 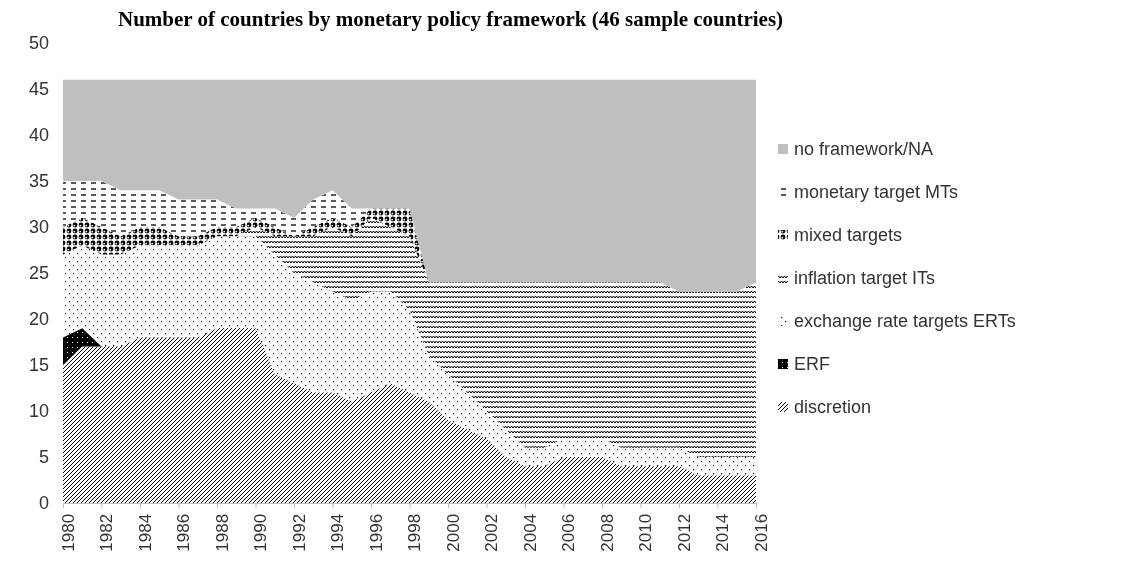 I want to click on x-tick-label: 2004, so click(x=530, y=532).